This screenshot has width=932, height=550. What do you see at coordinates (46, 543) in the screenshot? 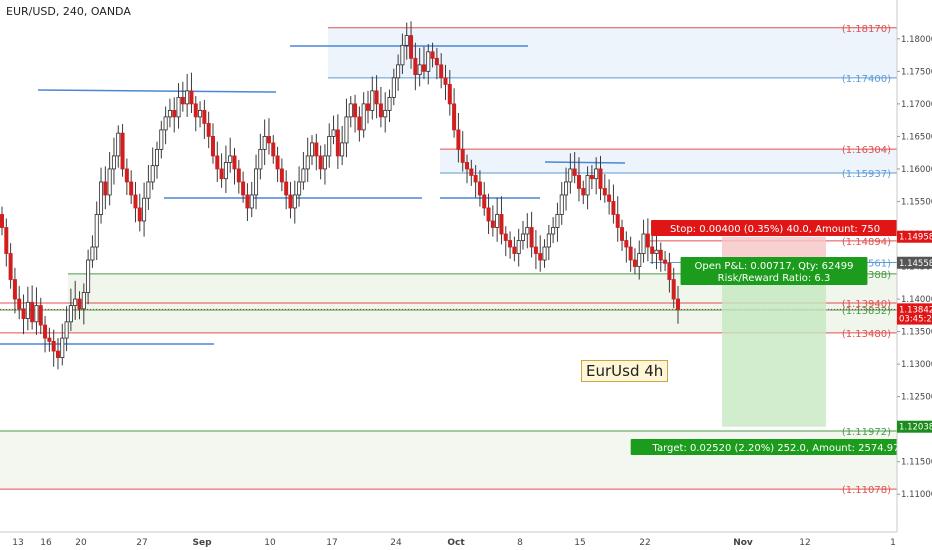
I see `x-tick-label: 16` at bounding box center [46, 543].